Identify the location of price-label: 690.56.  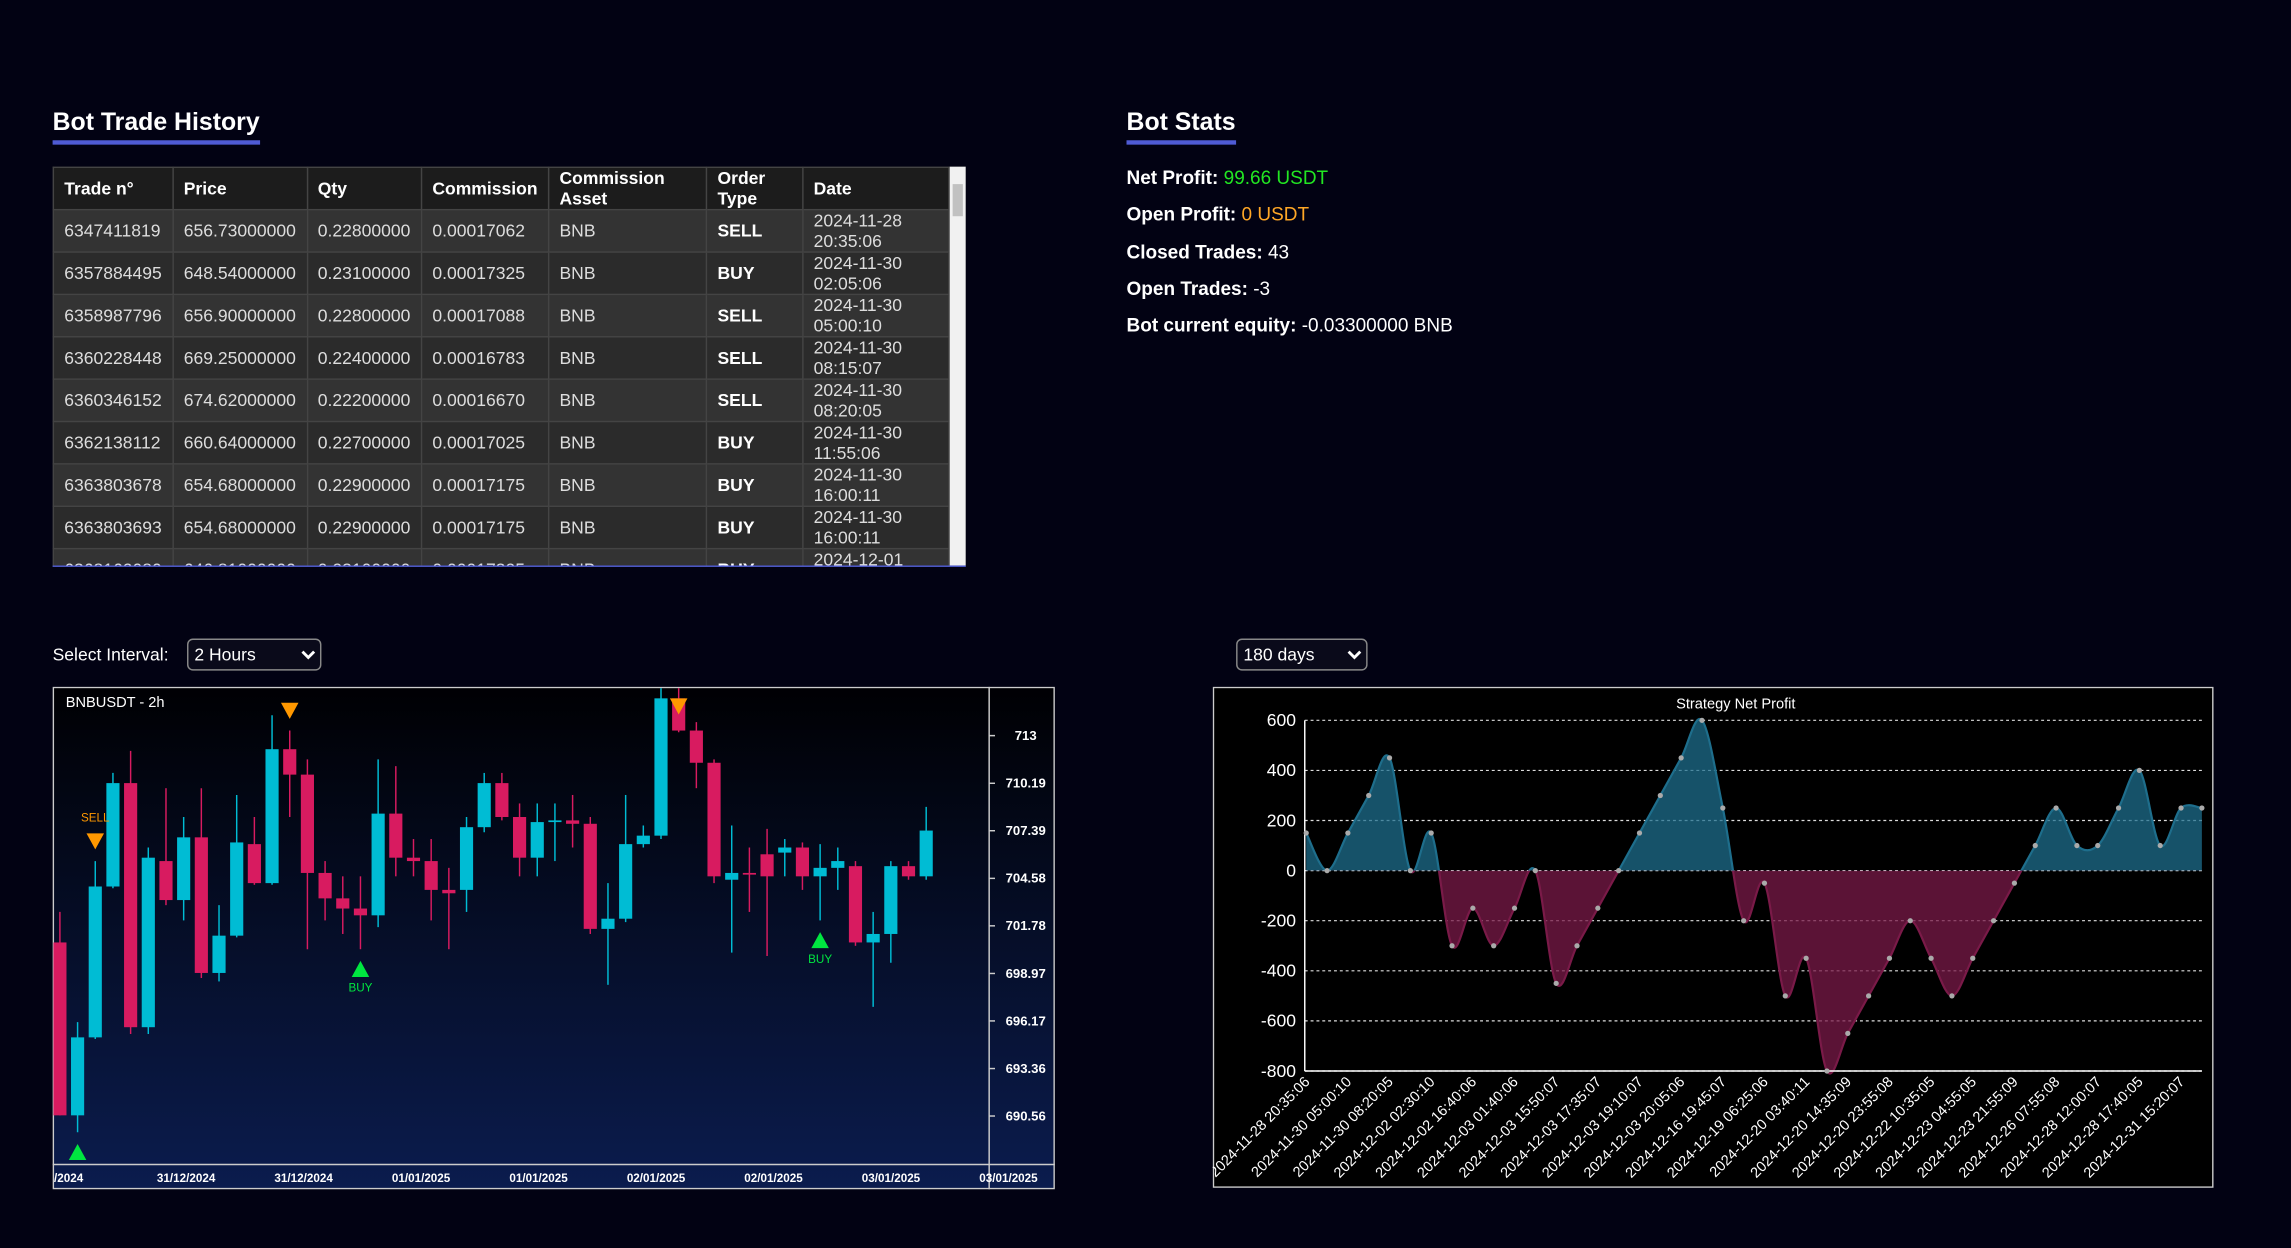
(1026, 1115).